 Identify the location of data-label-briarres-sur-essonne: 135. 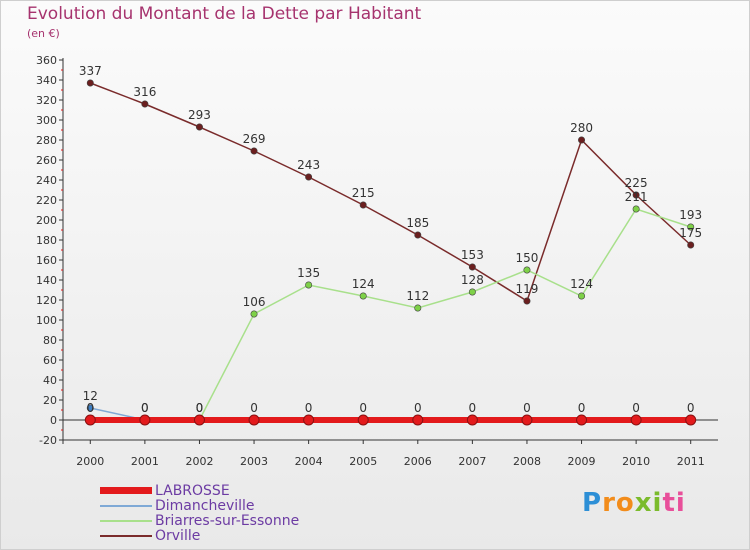
(308, 273).